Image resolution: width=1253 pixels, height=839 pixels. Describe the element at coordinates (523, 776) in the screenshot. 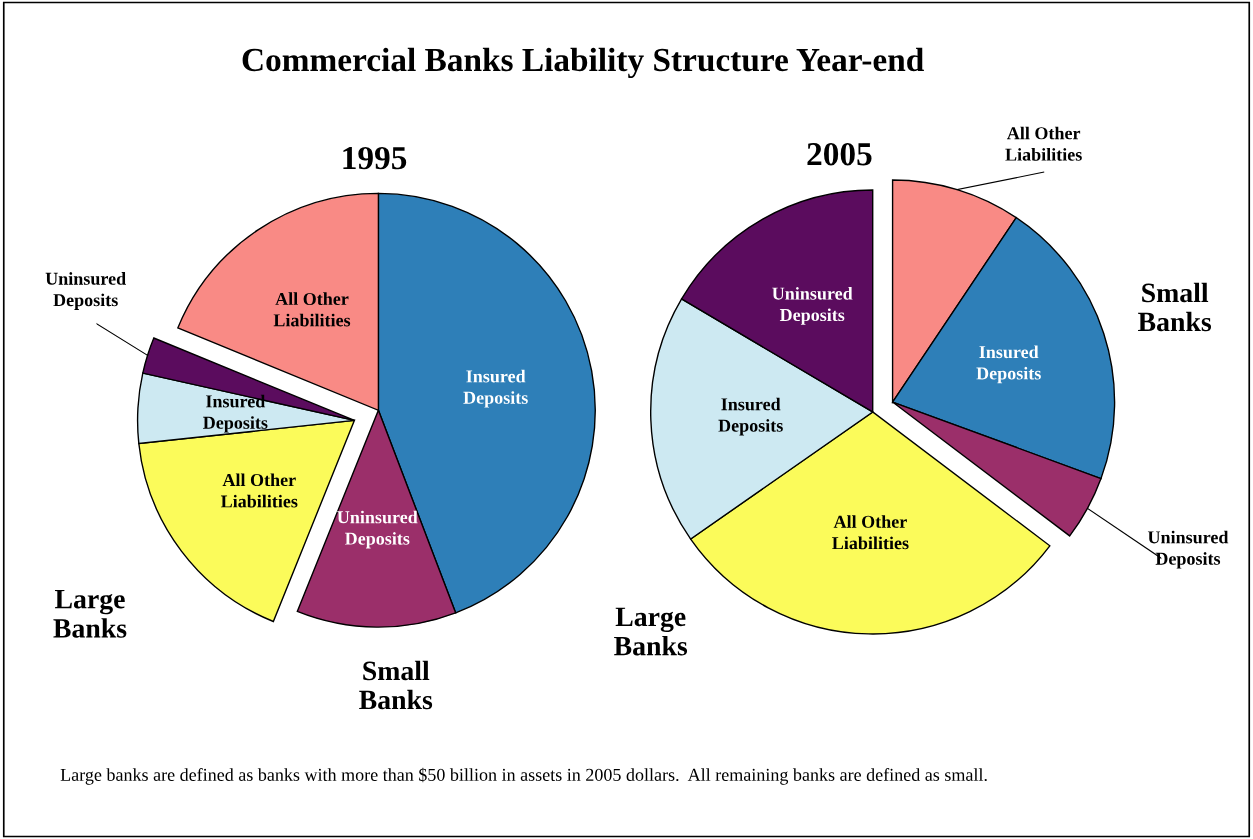

I see `text: Large banks are defined as banks with more than $50 billion in assets in 2005 dollars. All remaining banks are defined as small.` at that location.